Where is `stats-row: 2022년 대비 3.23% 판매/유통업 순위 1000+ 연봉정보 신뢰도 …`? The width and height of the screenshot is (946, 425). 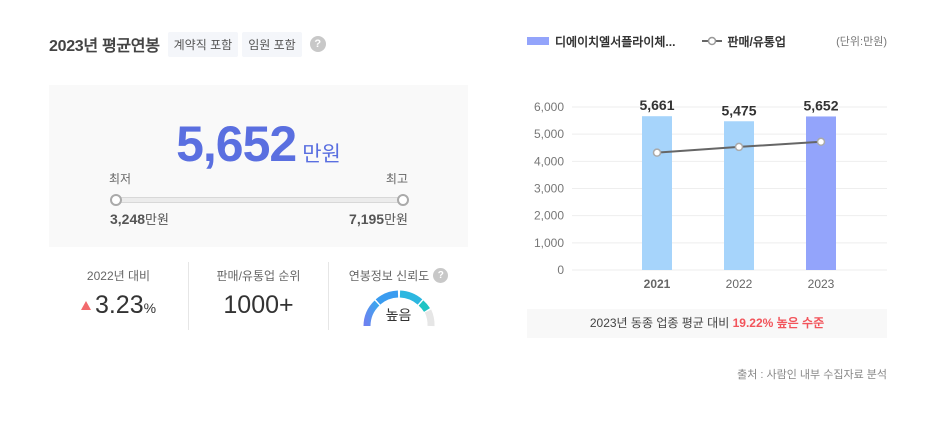 stats-row: 2022년 대비 3.23% 판매/유통업 순위 1000+ 연봉정보 신뢰도 … is located at coordinates (258, 296).